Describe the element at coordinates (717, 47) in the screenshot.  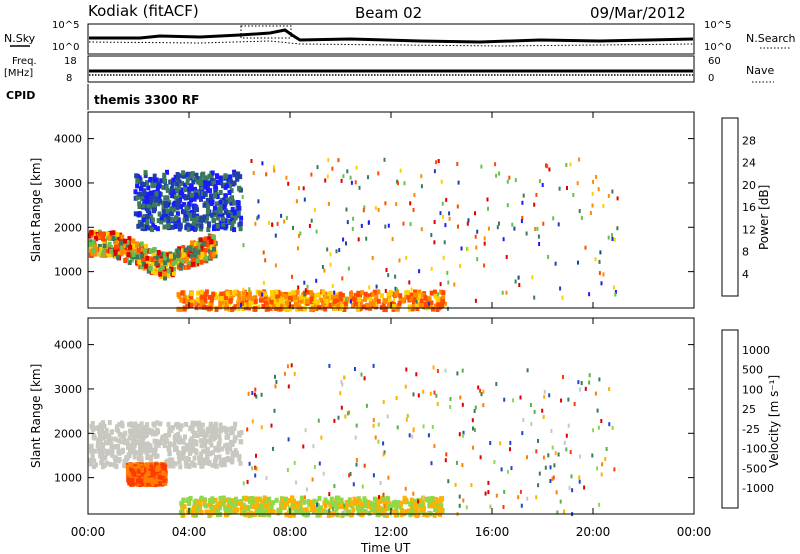
I see `noise-tick-right-bottom: 10^0` at that location.